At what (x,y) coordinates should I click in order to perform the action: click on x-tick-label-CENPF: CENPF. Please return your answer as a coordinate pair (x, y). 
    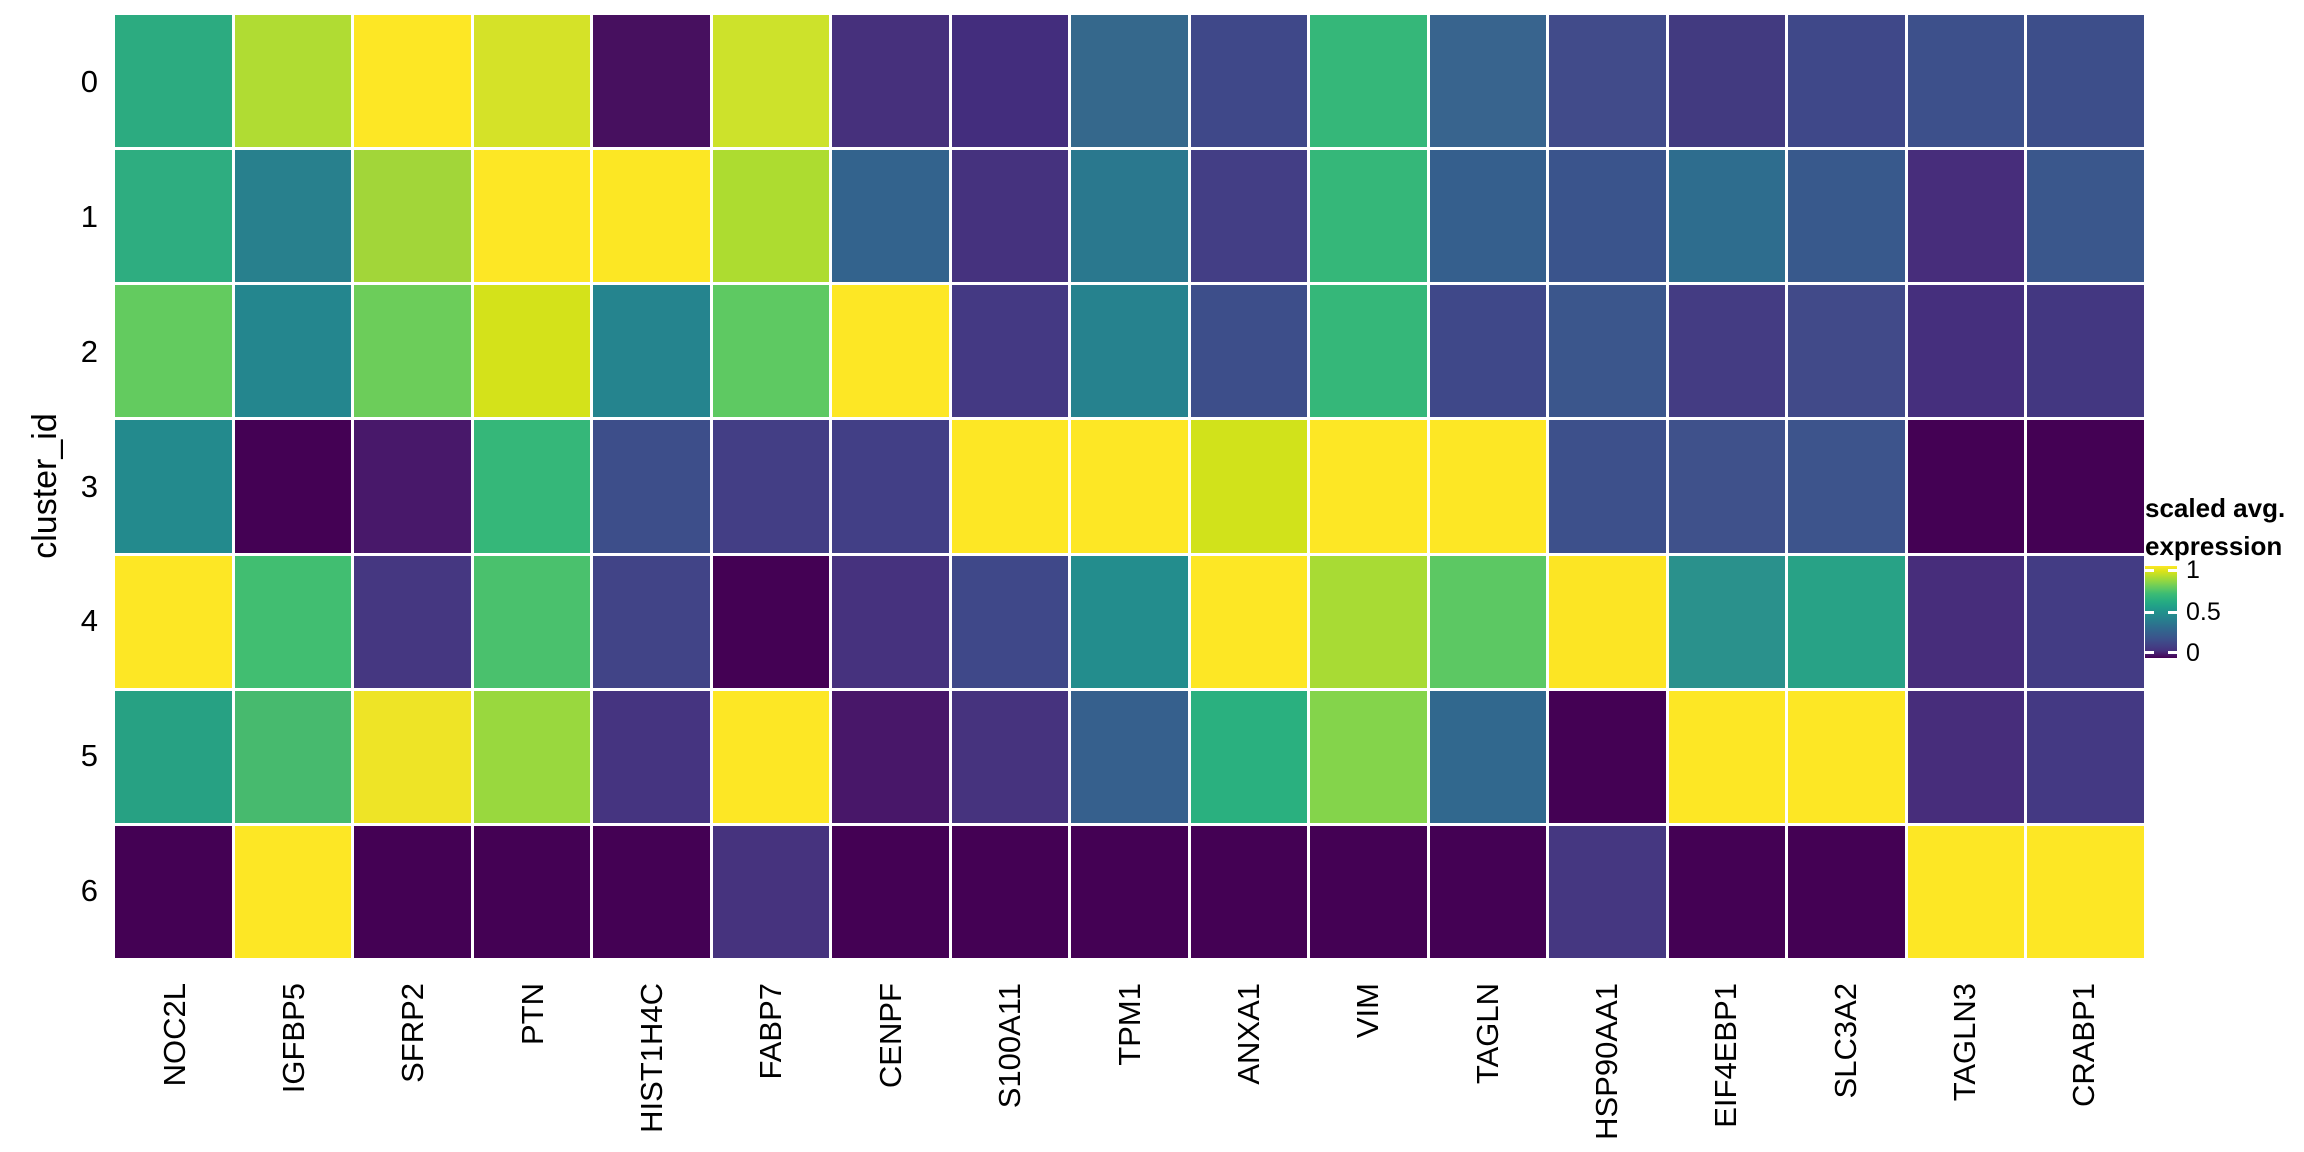
    Looking at the image, I should click on (890, 1036).